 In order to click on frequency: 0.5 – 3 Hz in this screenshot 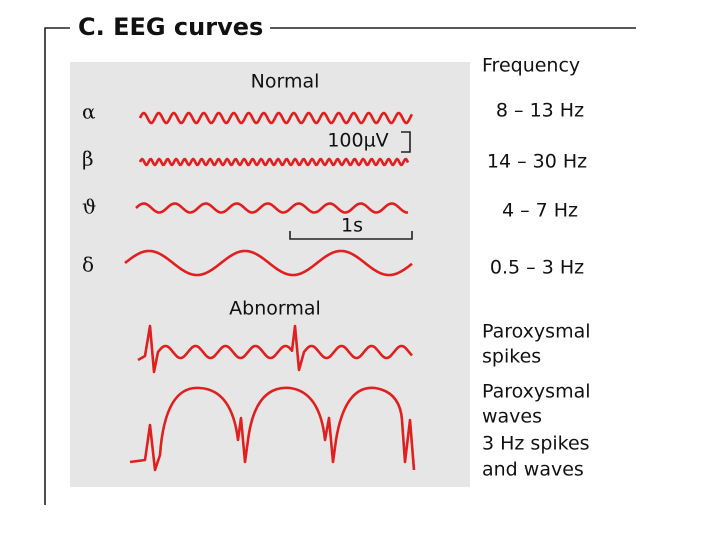, I will do `click(537, 268)`.